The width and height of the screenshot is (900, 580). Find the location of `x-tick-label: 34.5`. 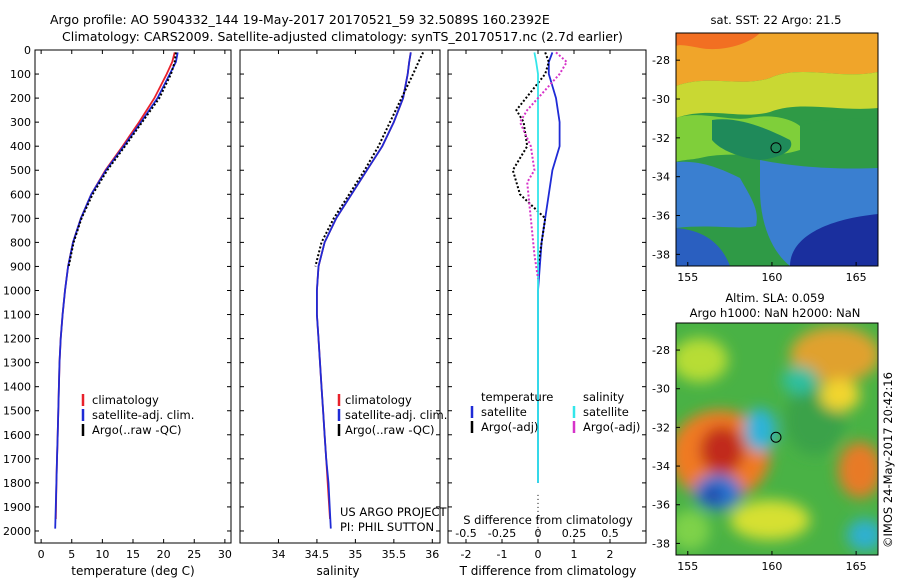

x-tick-label: 34.5 is located at coordinates (317, 554).